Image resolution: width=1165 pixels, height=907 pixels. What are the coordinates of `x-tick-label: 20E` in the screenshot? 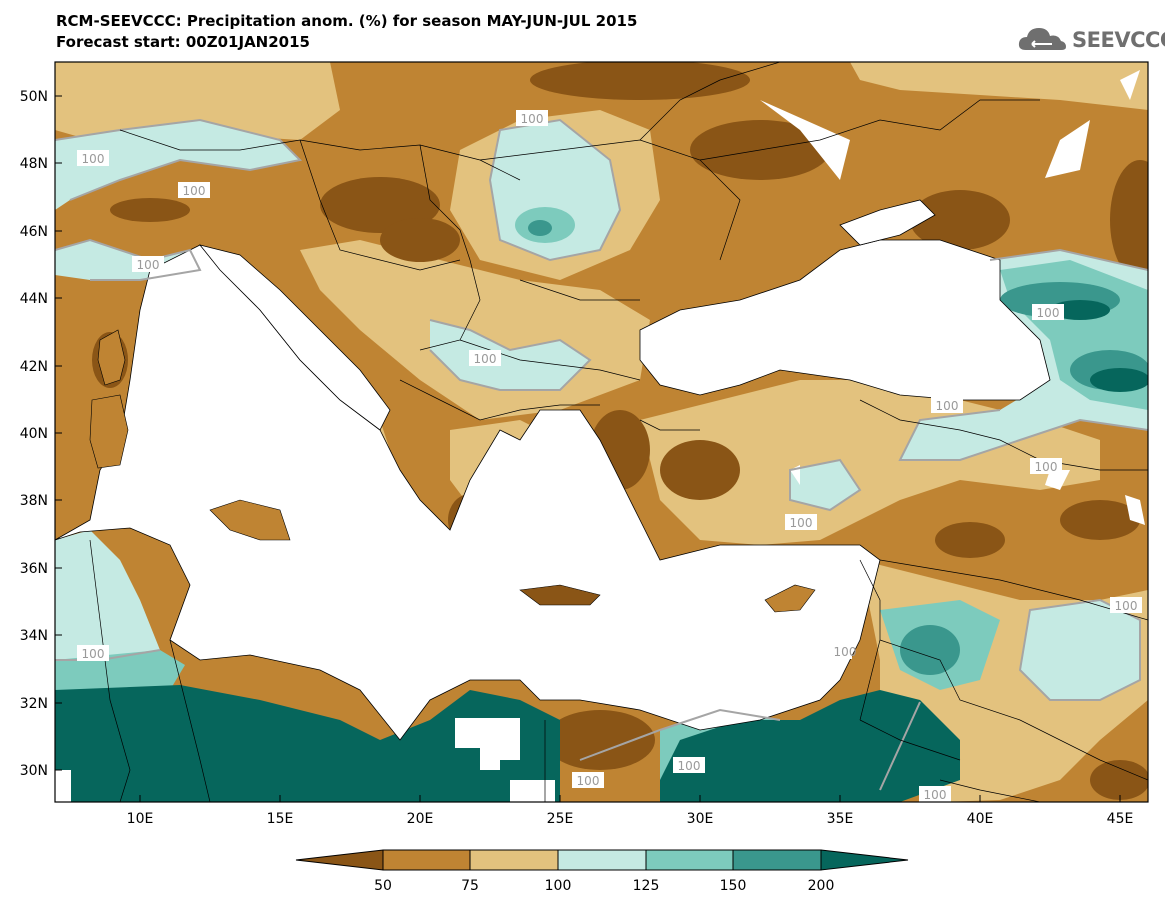 It's located at (420, 819).